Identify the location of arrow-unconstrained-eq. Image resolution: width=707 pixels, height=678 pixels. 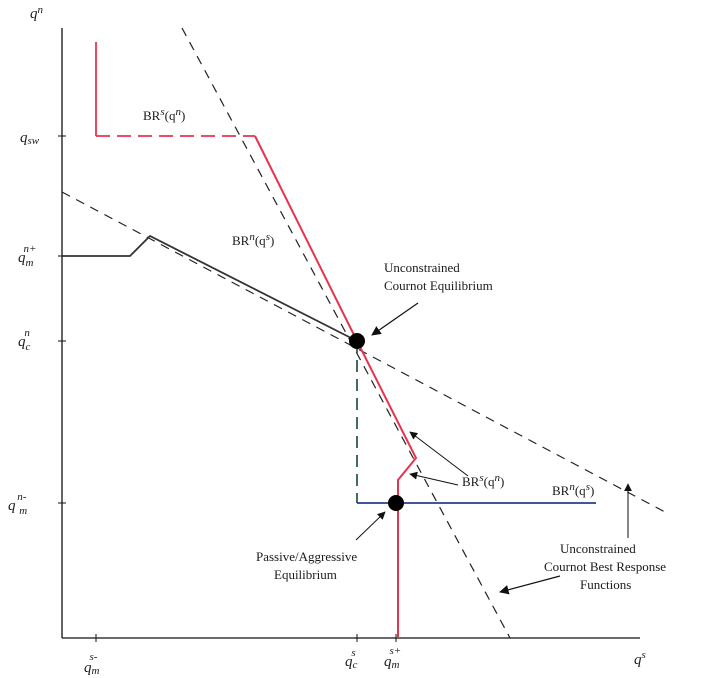
(395, 319).